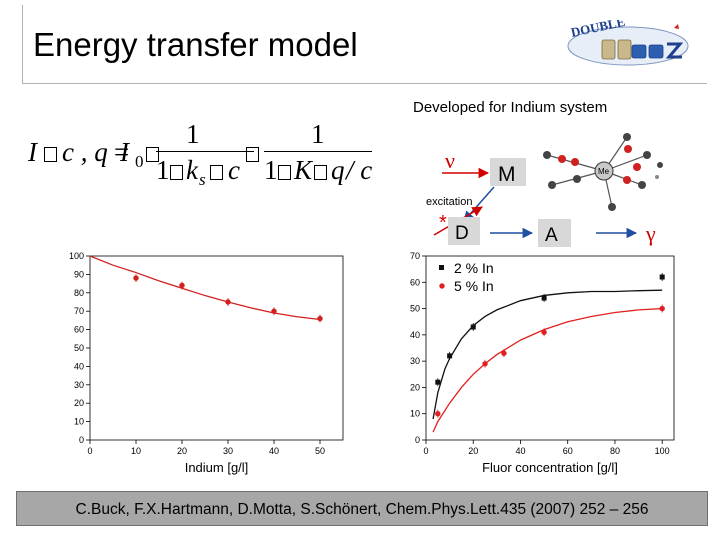 Image resolution: width=720 pixels, height=540 pixels. I want to click on m-box, so click(508, 172).